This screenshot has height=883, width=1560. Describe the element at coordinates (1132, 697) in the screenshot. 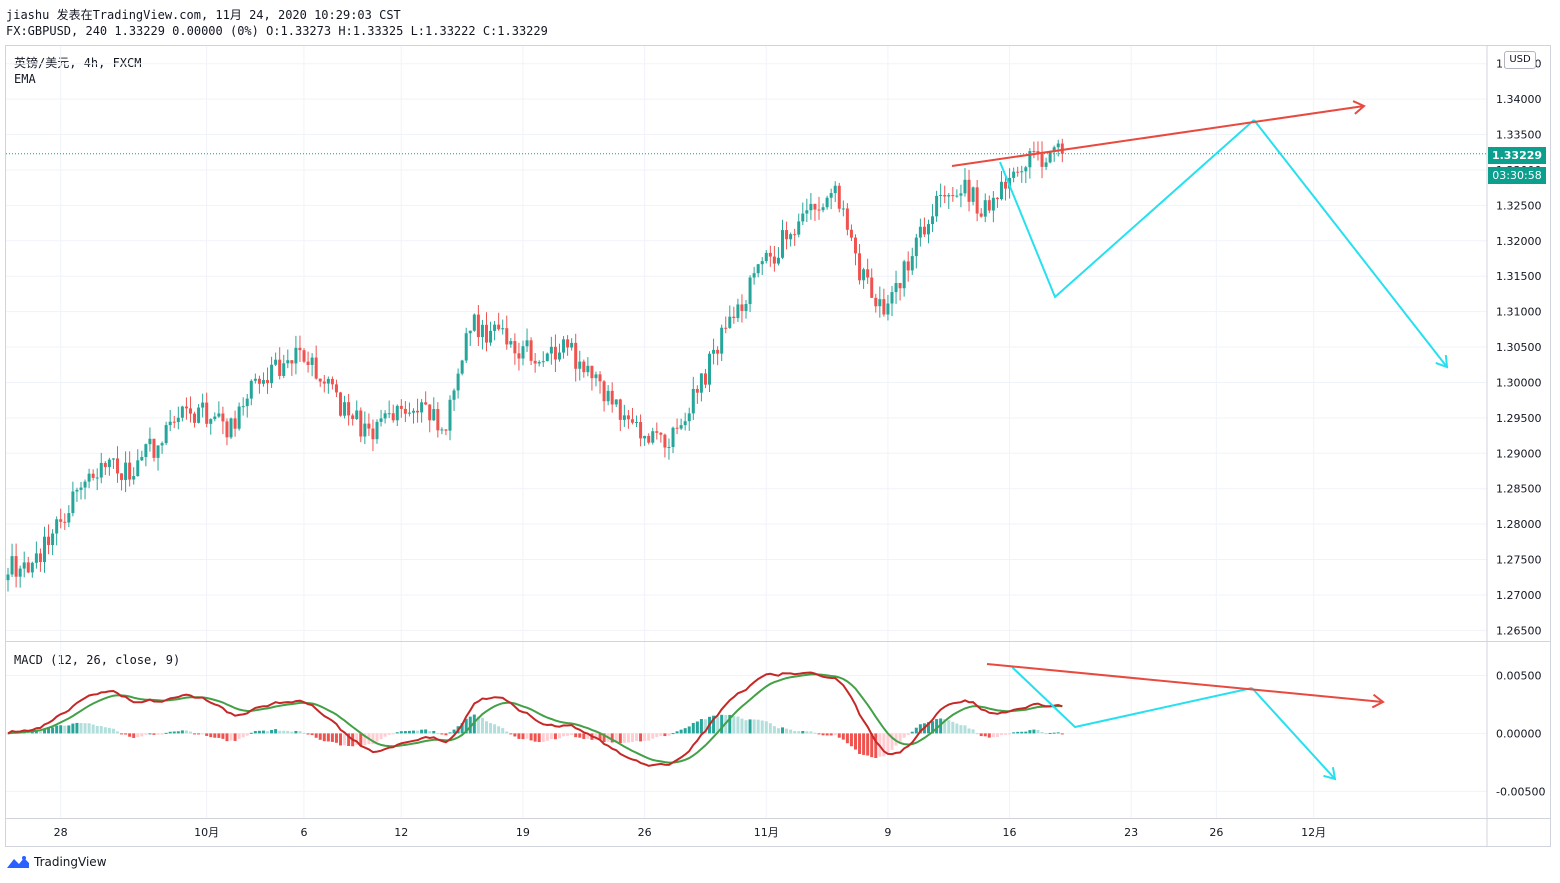

I see `macd-cyan-wave-drawing` at that location.